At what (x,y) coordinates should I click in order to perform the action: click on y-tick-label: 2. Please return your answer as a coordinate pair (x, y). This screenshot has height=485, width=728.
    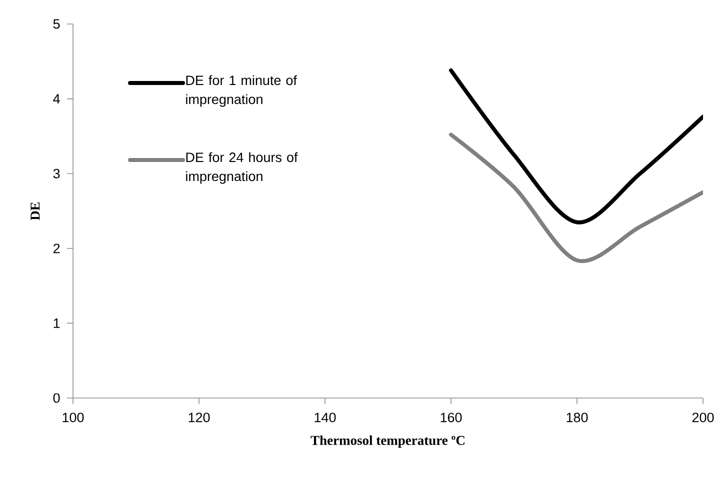
    Looking at the image, I should click on (56, 249).